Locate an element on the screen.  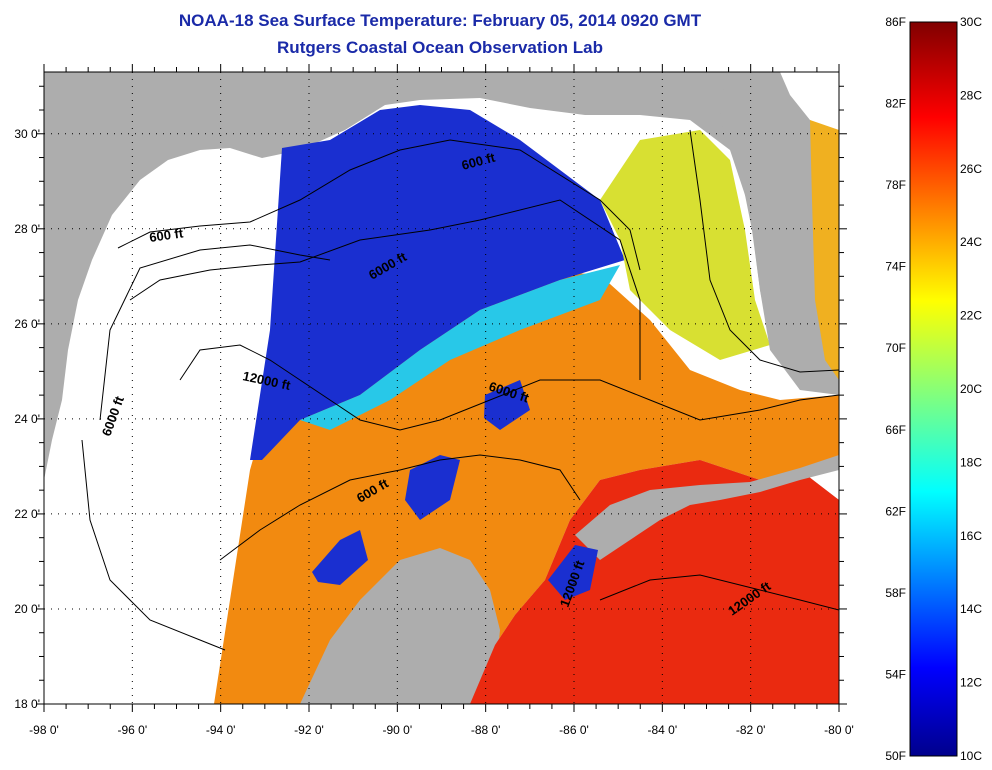
colorbar-c-label: 12C is located at coordinates (971, 683).